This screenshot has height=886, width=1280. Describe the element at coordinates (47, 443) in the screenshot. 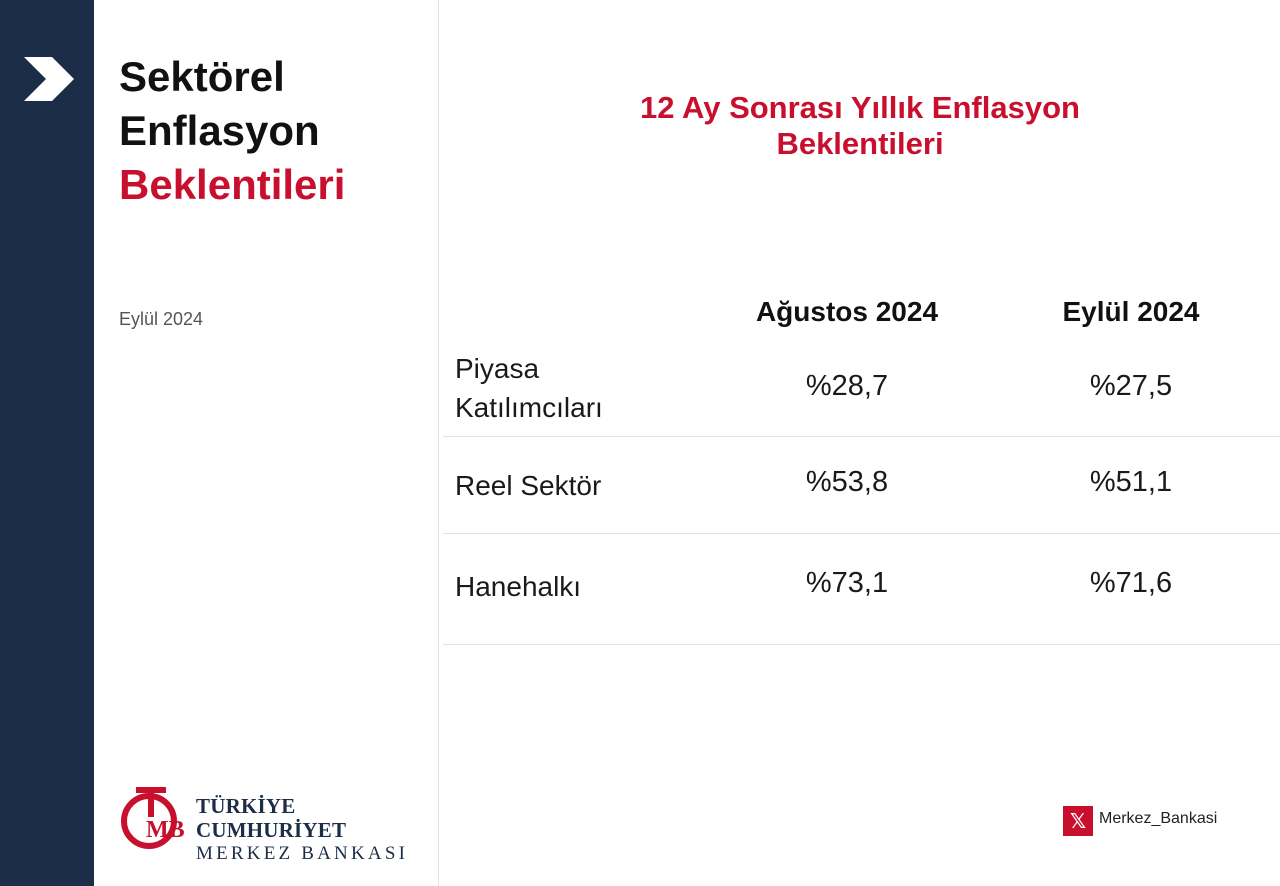

I see `navy-side-bar` at that location.